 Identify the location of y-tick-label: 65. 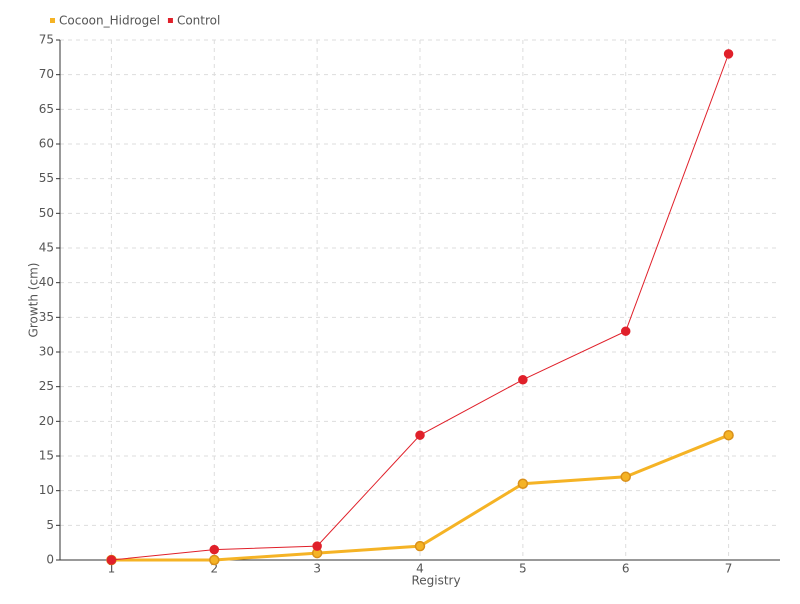
(46, 109).